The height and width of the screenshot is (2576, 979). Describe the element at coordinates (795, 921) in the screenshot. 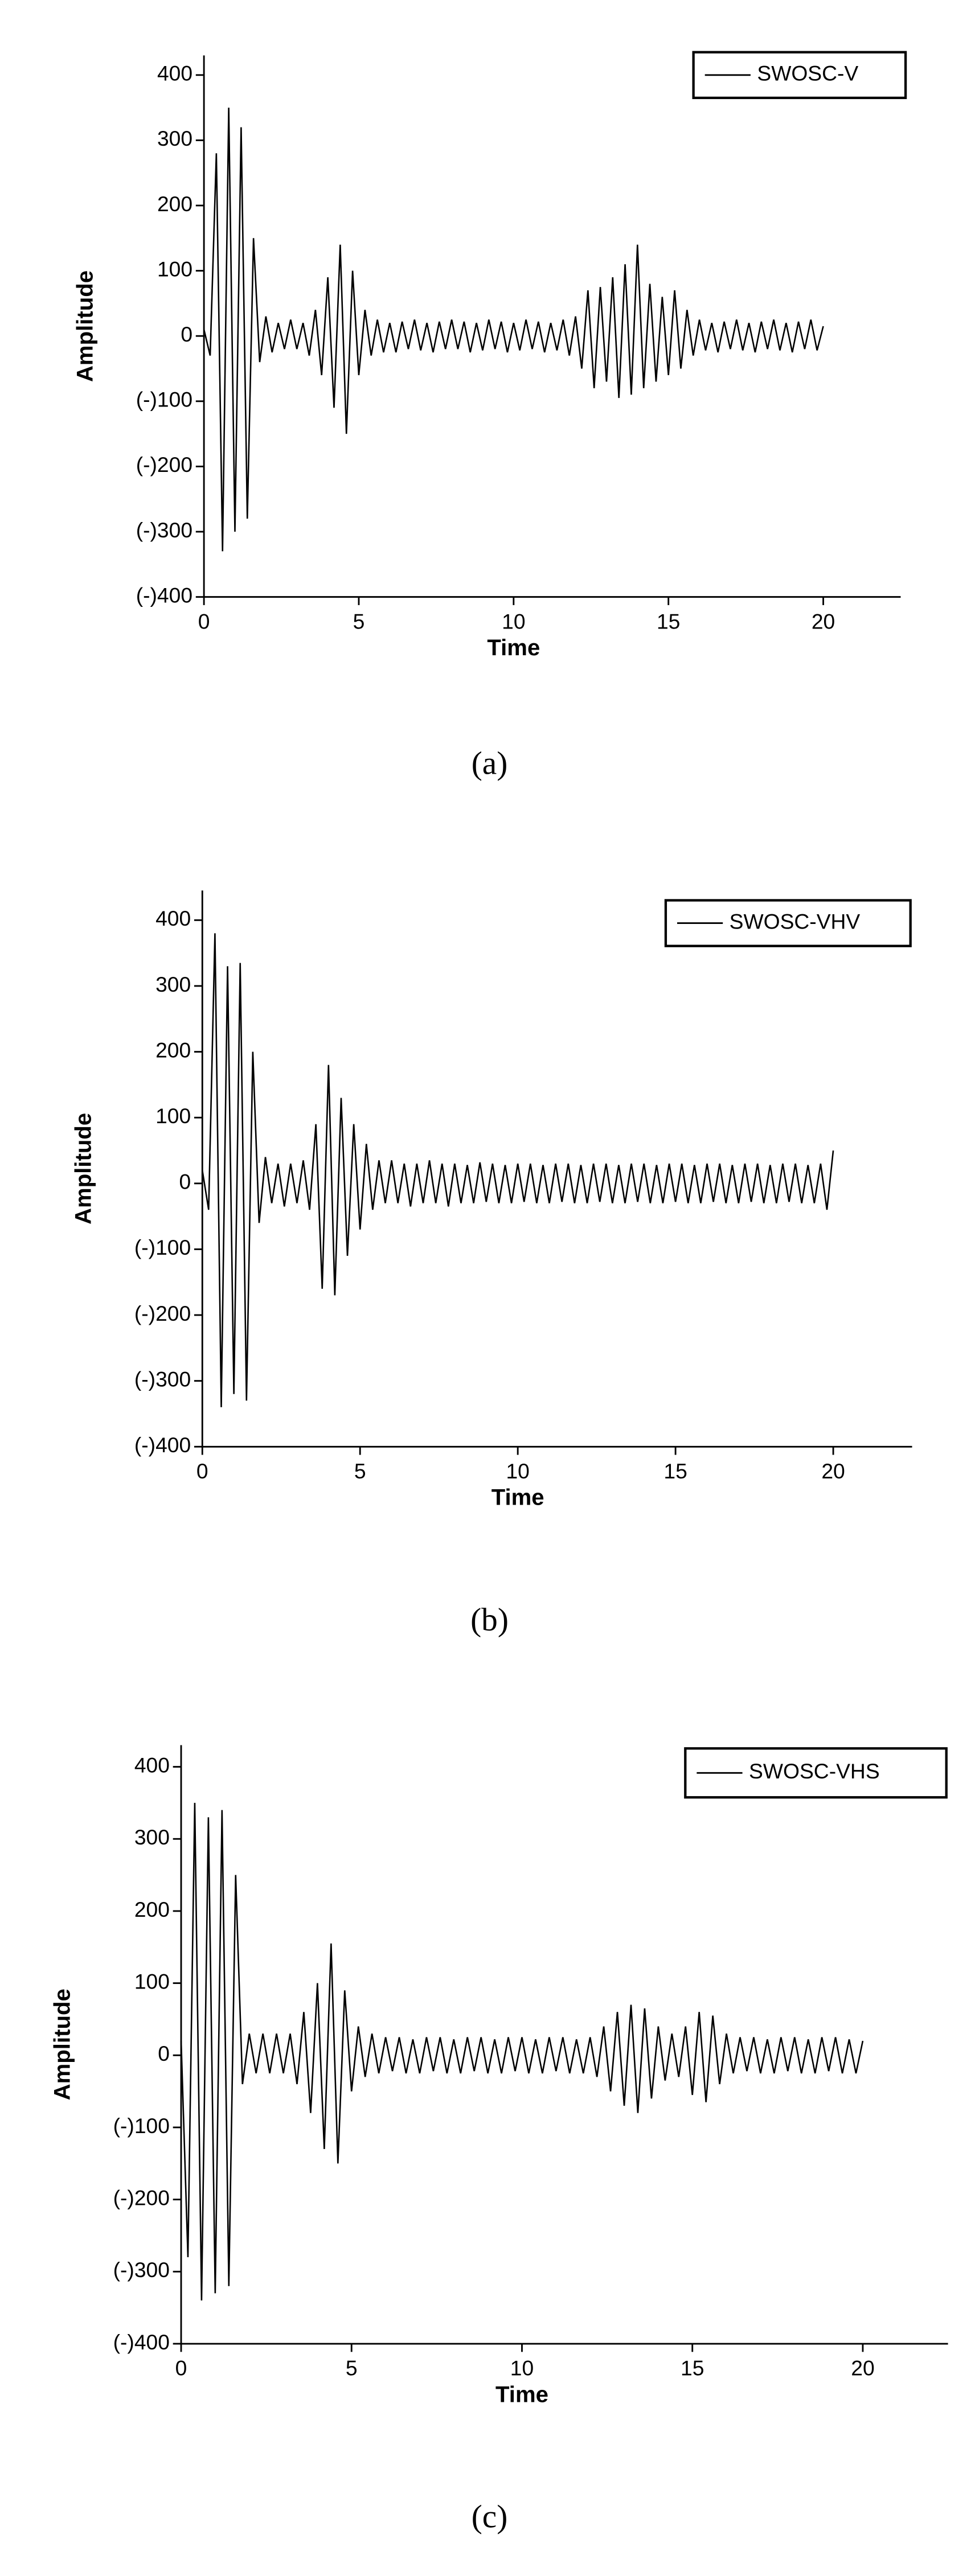

I see `legend-label: SWOSC-VHV` at that location.